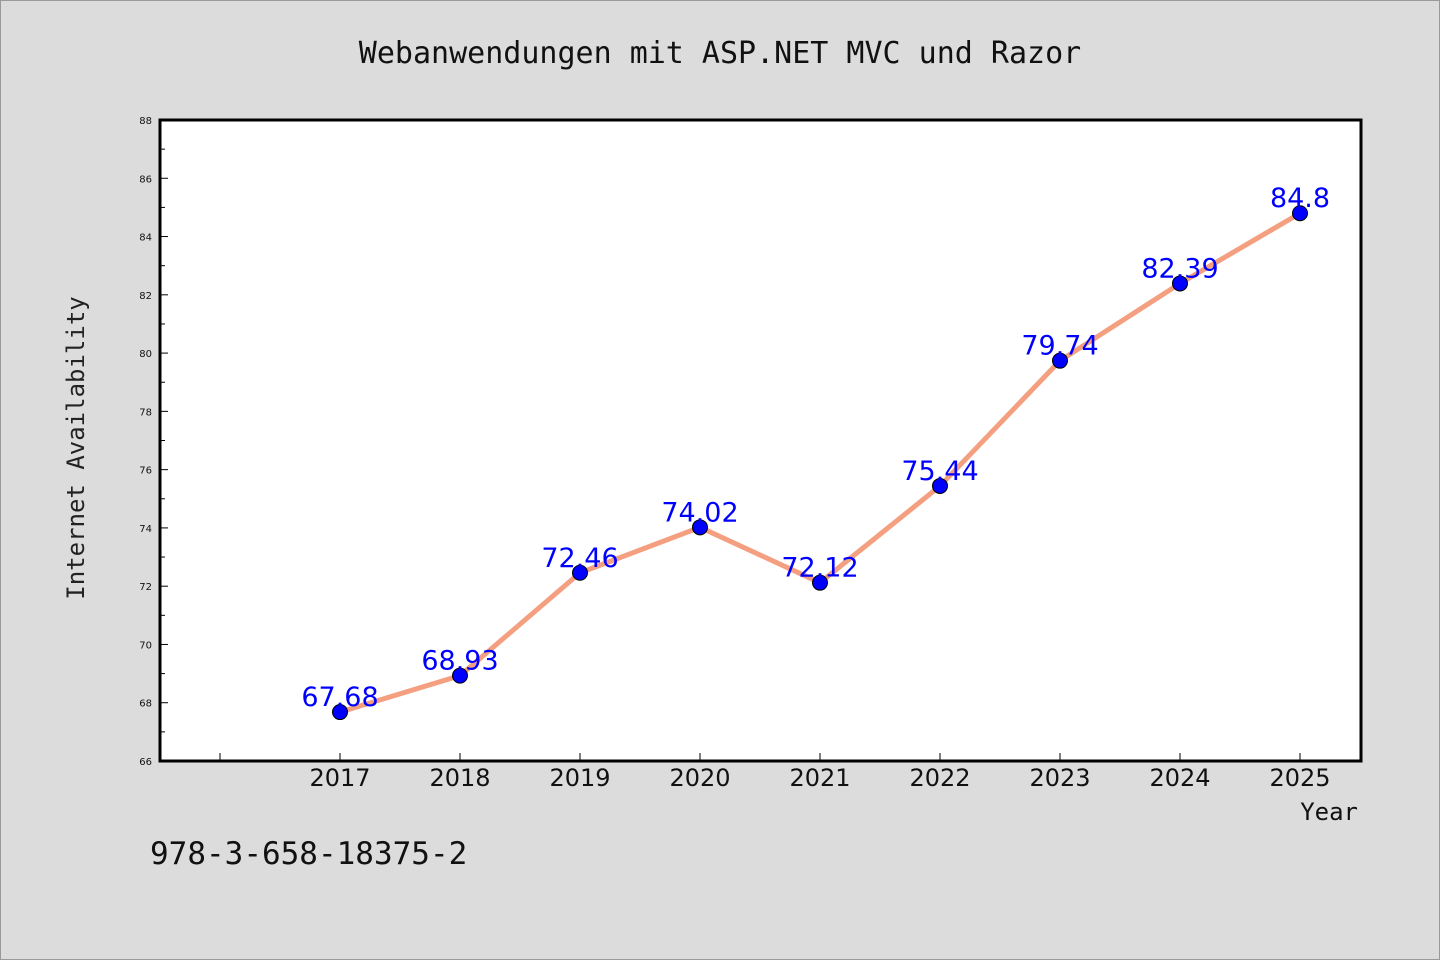  Describe the element at coordinates (939, 471) in the screenshot. I see `data-label: 75.44` at that location.